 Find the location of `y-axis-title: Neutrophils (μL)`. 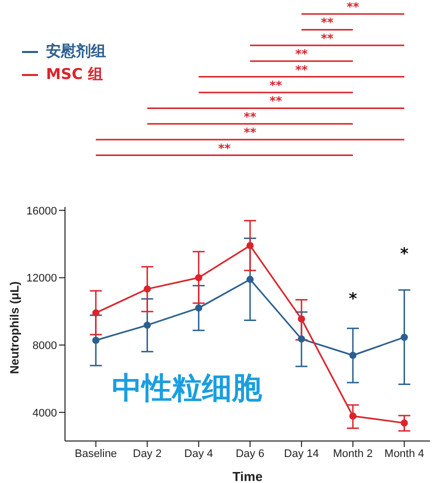

y-axis-title: Neutrophils (μL) is located at coordinates (14, 327).